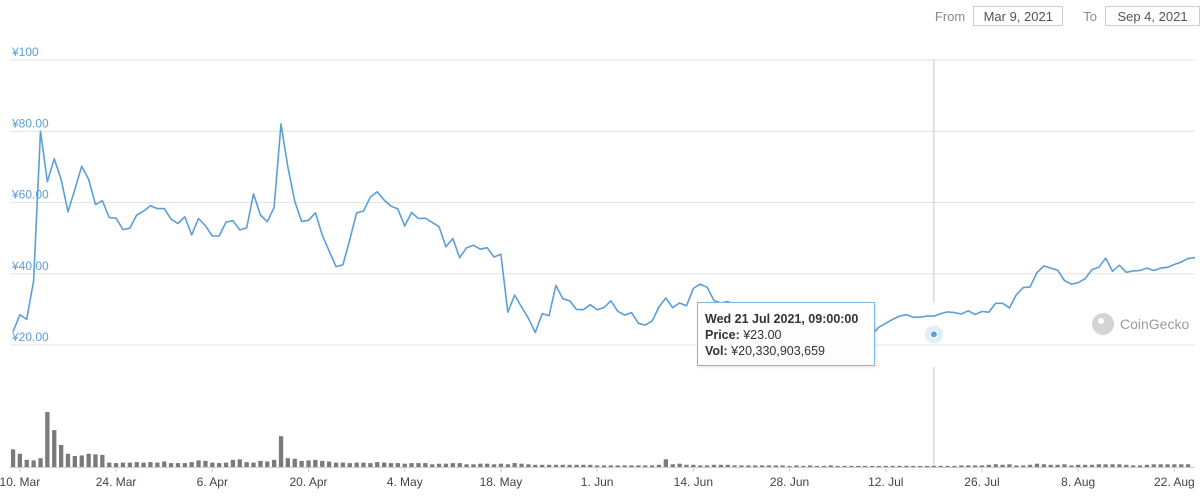 Image resolution: width=1200 pixels, height=497 pixels. I want to click on x-tick-label: 12. Jul, so click(885, 482).